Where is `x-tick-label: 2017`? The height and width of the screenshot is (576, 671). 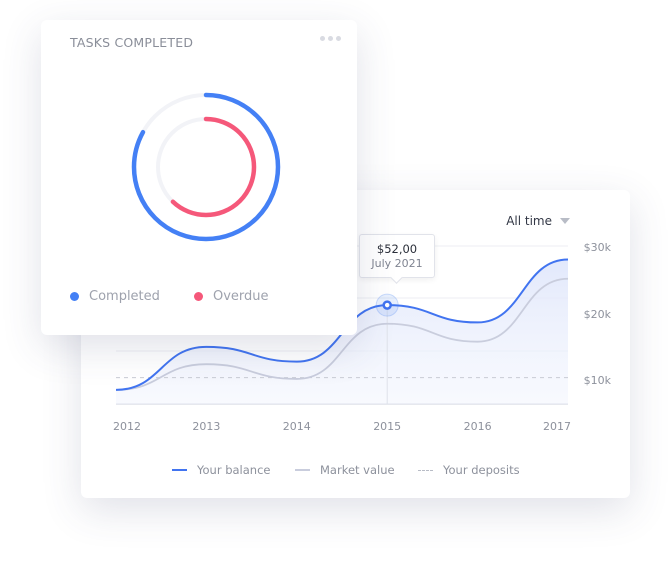
x-tick-label: 2017 is located at coordinates (557, 426).